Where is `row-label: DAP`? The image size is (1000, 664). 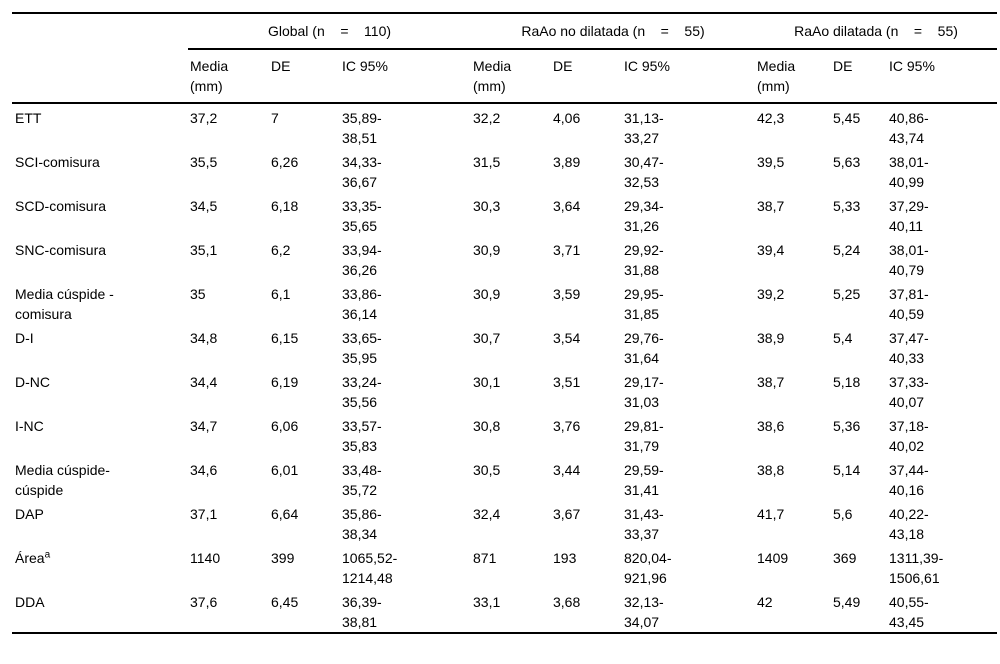
row-label: DAP is located at coordinates (100, 522).